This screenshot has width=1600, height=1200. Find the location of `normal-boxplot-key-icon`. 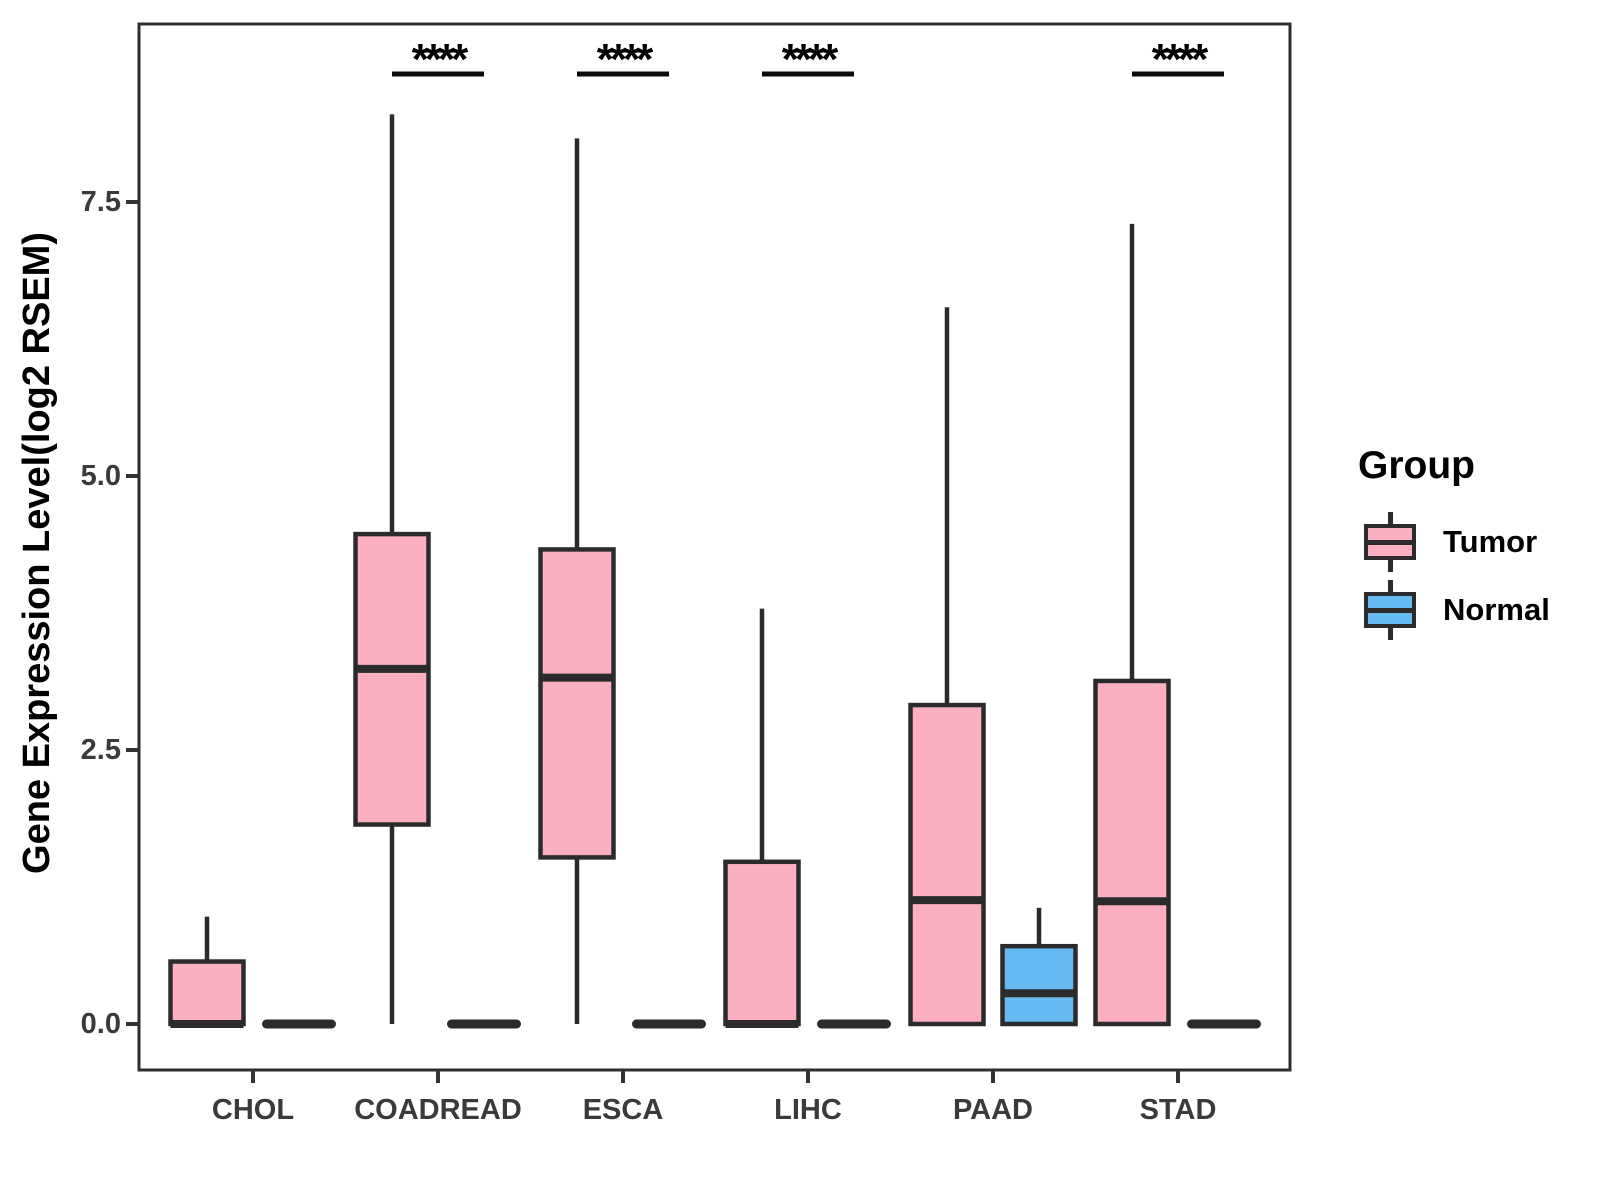

normal-boxplot-key-icon is located at coordinates (1390, 610).